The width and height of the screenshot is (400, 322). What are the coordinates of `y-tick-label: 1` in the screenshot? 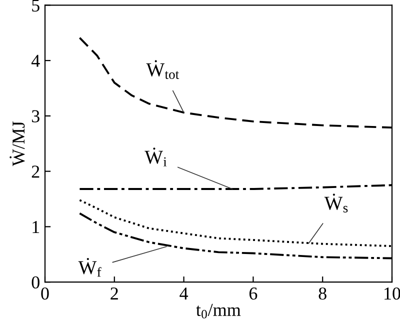 It's located at (36, 227).